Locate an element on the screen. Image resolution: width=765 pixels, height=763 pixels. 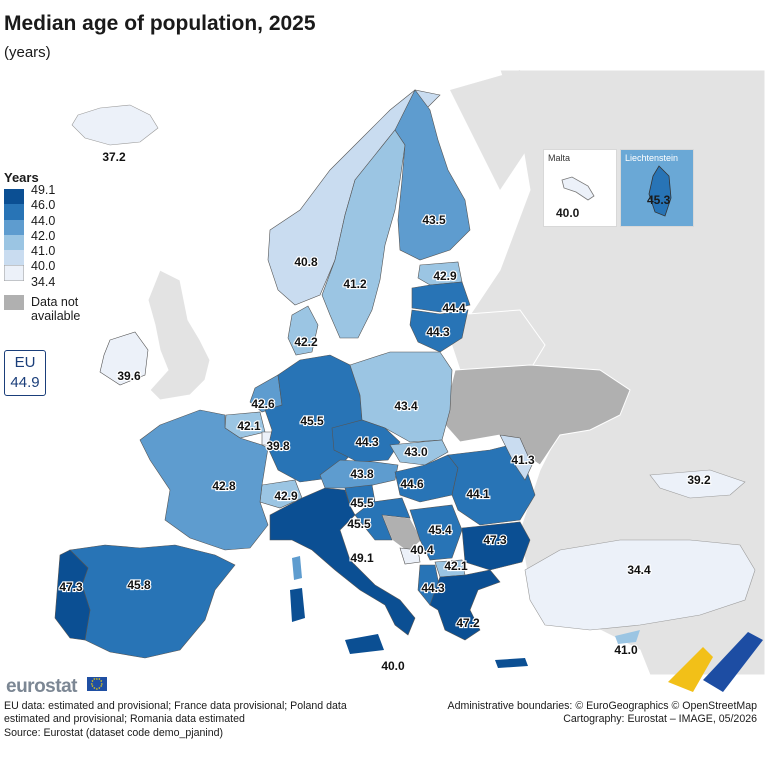
inset-liechtenstein-title: Liechtenstein is located at coordinates (652, 158).